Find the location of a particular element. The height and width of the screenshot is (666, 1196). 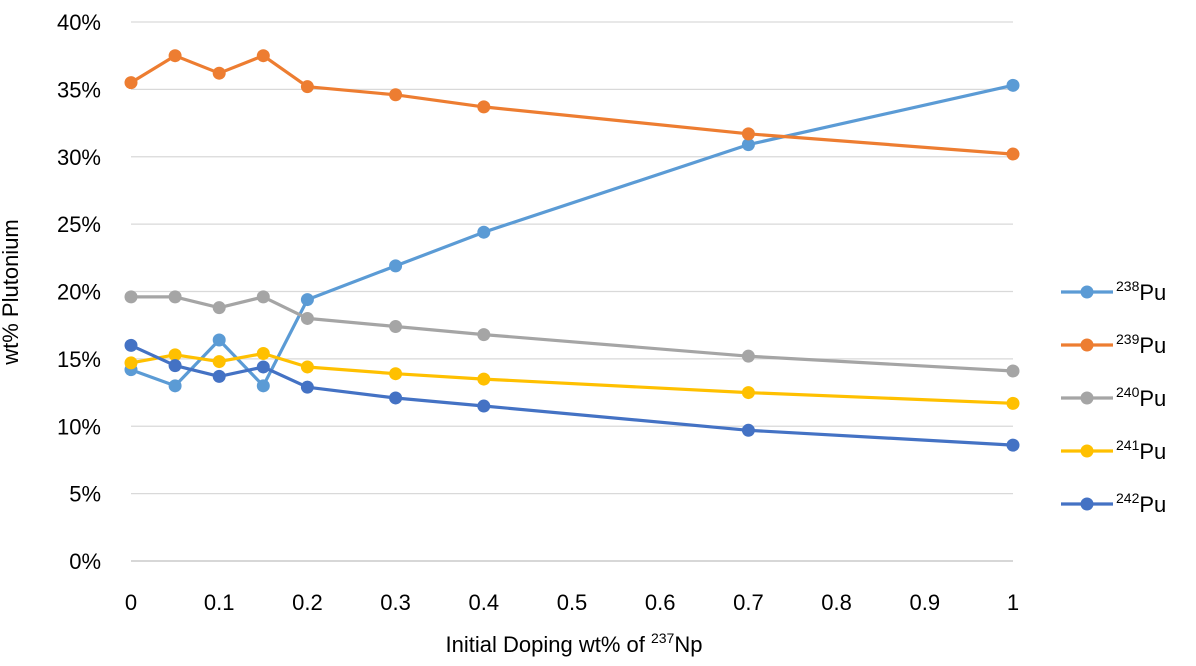

legend-label: 241Pu is located at coordinates (1141, 450).